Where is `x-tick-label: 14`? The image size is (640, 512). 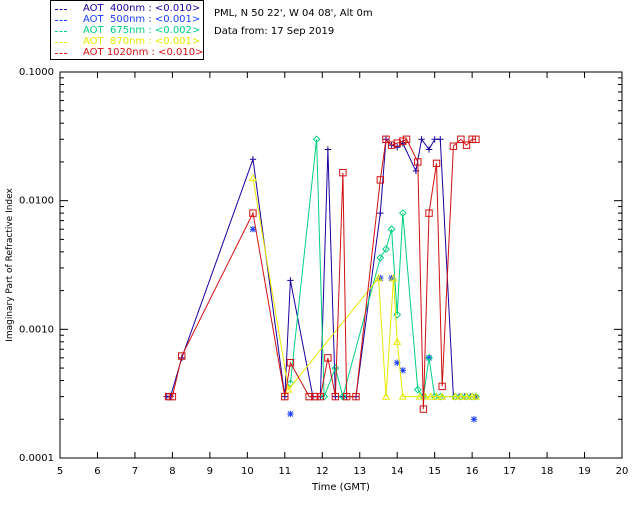 x-tick-label: 14 is located at coordinates (397, 471).